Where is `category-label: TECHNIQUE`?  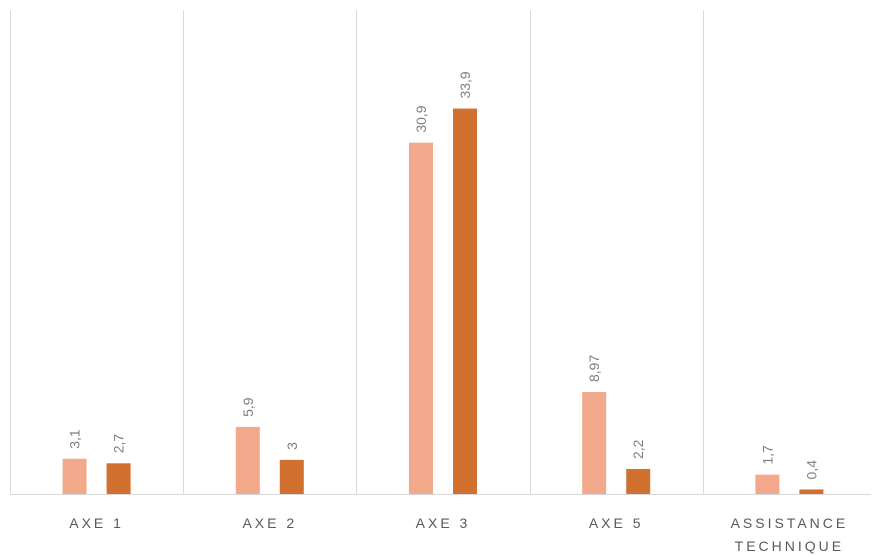 category-label: TECHNIQUE is located at coordinates (789, 546).